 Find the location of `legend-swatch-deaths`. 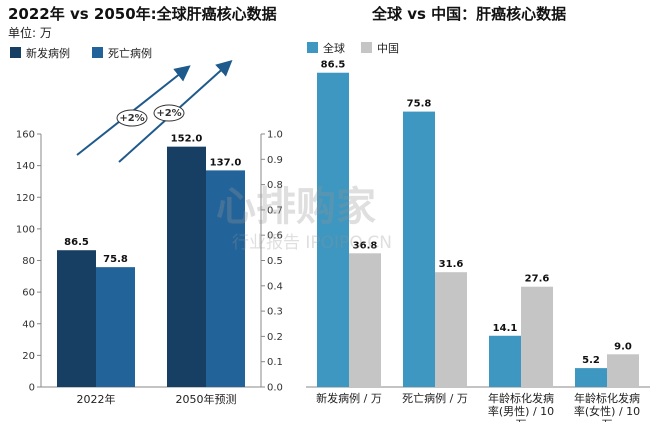

legend-swatch-deaths is located at coordinates (97, 52).